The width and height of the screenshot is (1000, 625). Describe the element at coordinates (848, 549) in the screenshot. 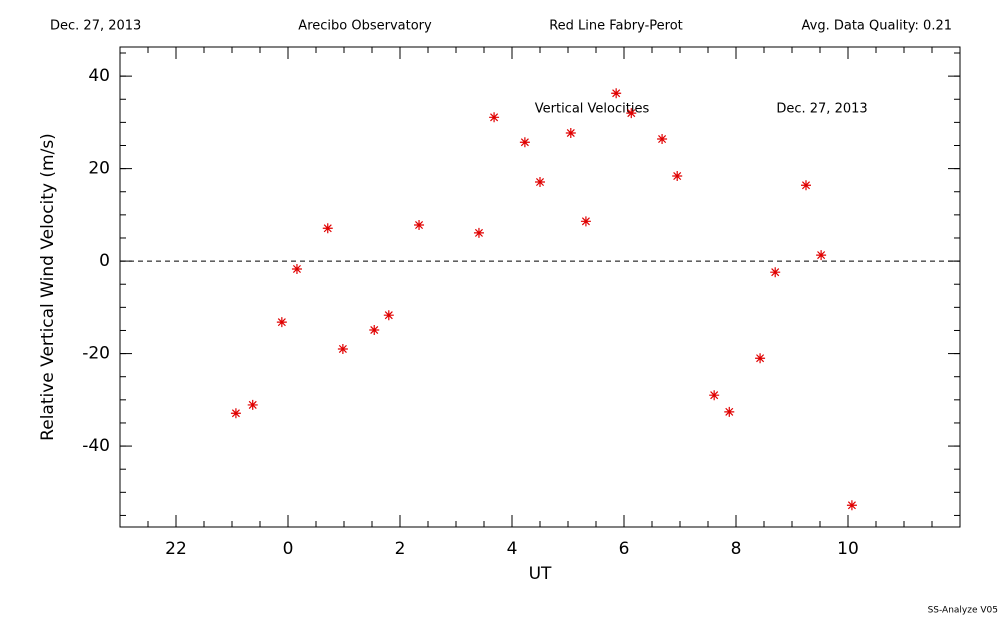

I see `x-tick-label: 10` at that location.